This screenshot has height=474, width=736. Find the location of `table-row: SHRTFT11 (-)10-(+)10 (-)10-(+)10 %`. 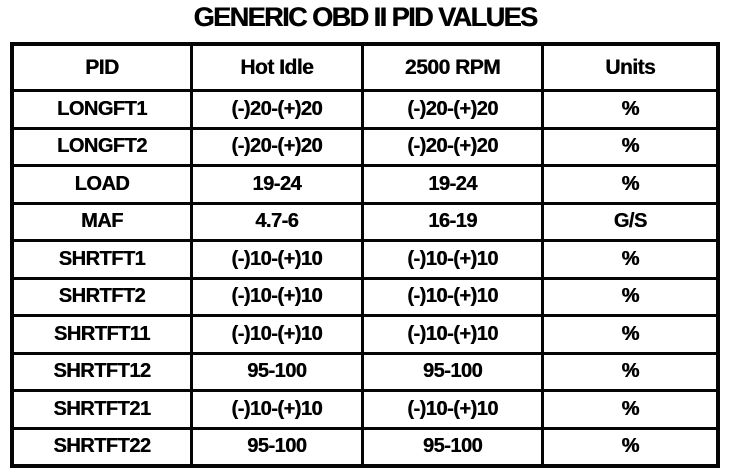

table-row: SHRTFT11 (-)10-(+)10 (-)10-(+)10 % is located at coordinates (365, 334).